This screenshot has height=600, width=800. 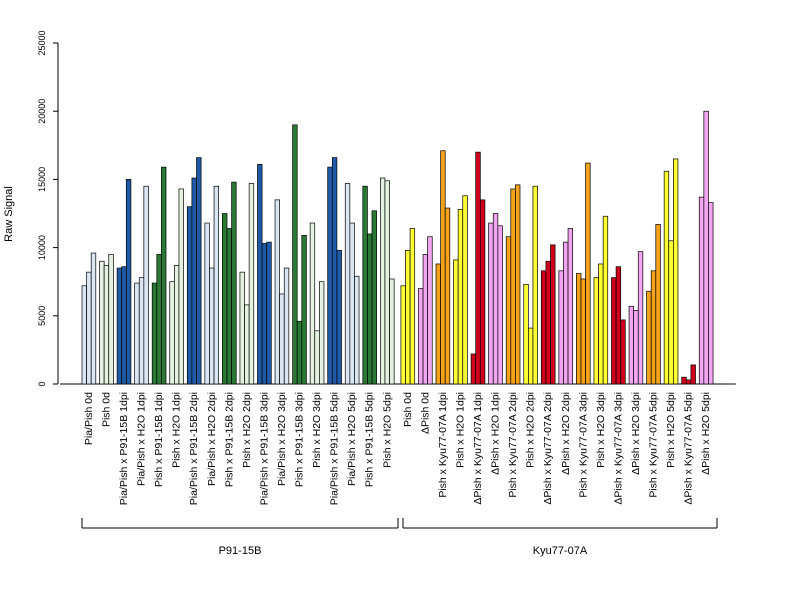 I want to click on x-tick-label: Pia/Pish x H2O 2dpi, so click(x=212, y=439).